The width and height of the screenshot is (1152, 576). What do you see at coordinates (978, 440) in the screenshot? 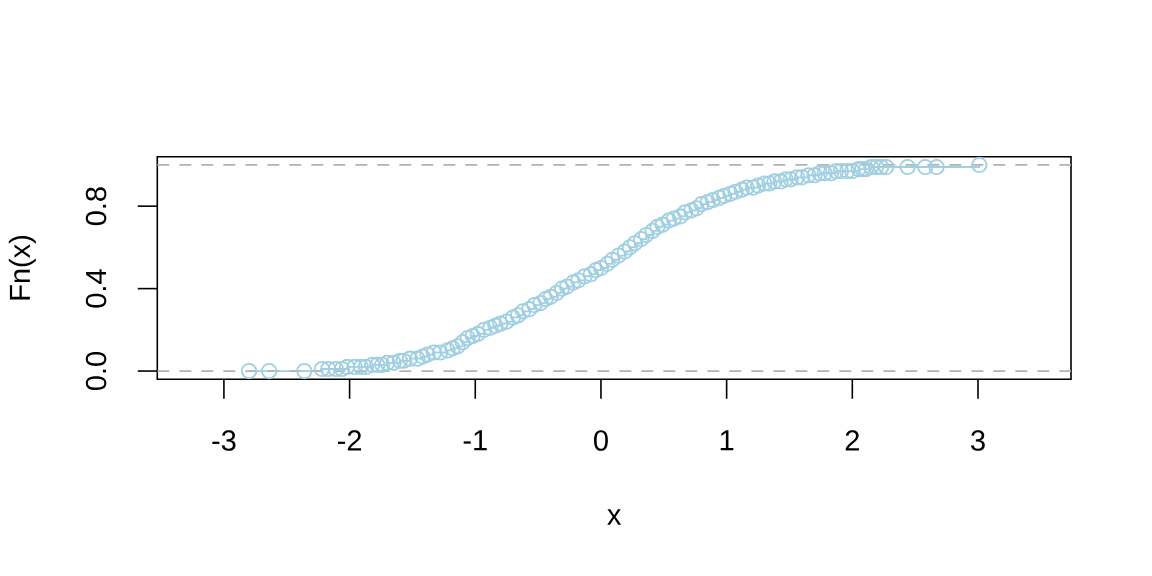
I see `x-tick-label: 3` at bounding box center [978, 440].